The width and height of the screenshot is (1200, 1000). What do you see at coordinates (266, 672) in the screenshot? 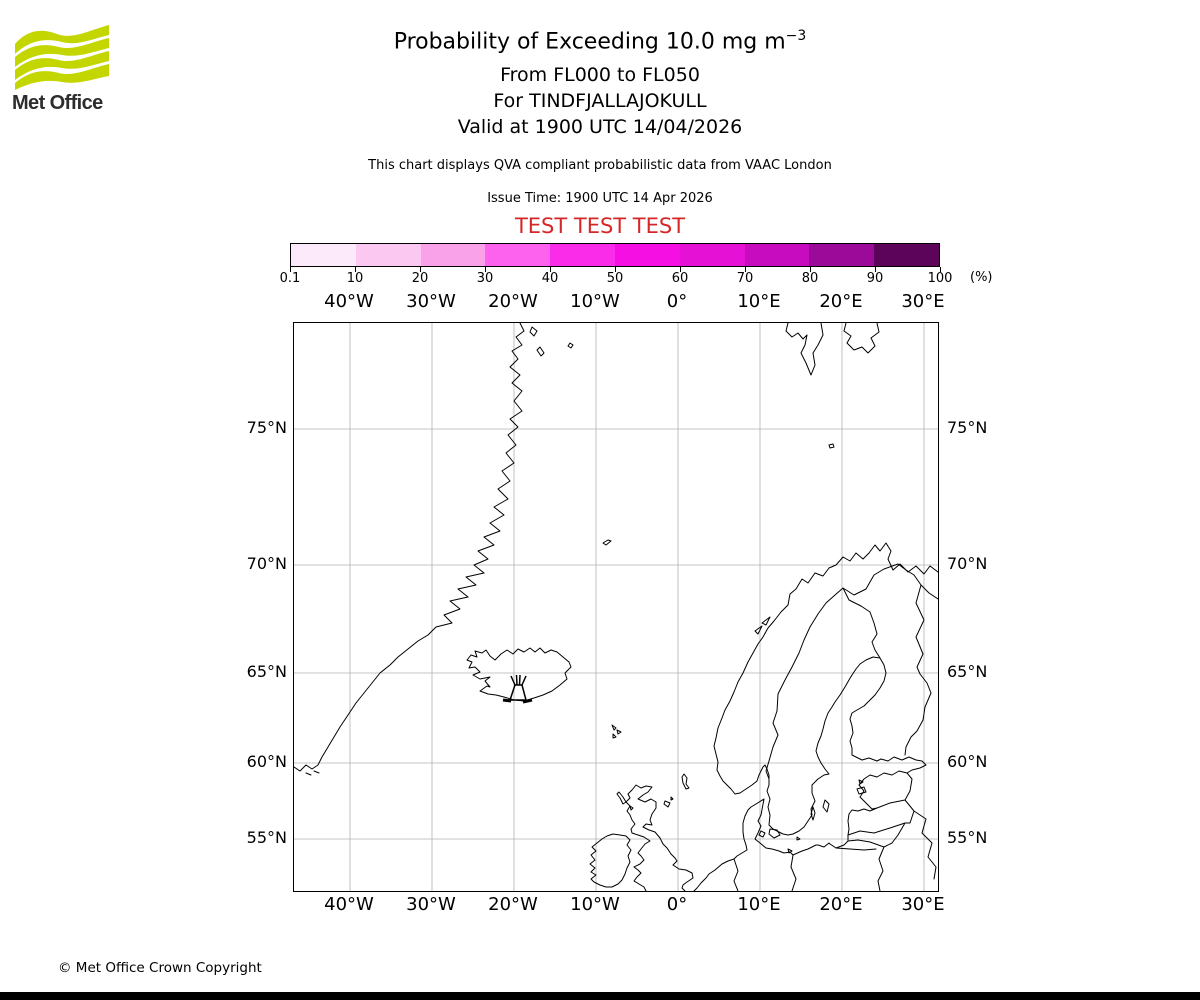
I see `lat-tick-label-left: 65°N` at bounding box center [266, 672].